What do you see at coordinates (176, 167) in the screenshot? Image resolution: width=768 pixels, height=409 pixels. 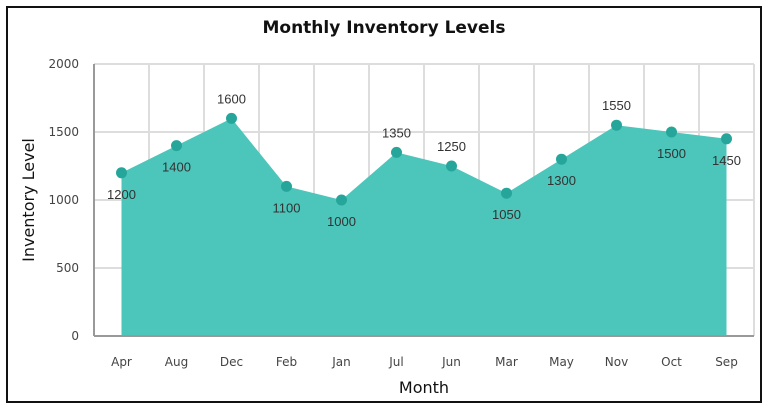 I see `data-label: 1400` at bounding box center [176, 167].